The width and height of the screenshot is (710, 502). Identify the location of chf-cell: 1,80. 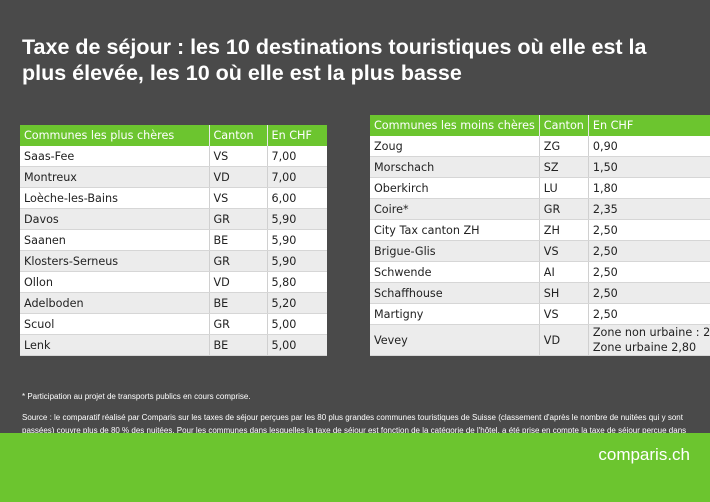
(649, 188).